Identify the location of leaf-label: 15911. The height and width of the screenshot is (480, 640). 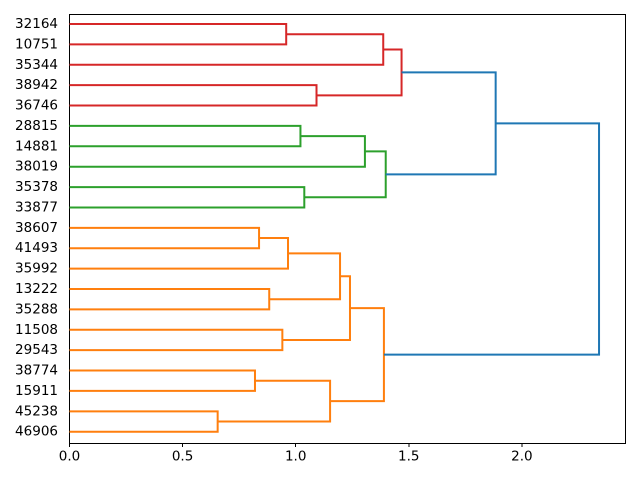
(36, 391).